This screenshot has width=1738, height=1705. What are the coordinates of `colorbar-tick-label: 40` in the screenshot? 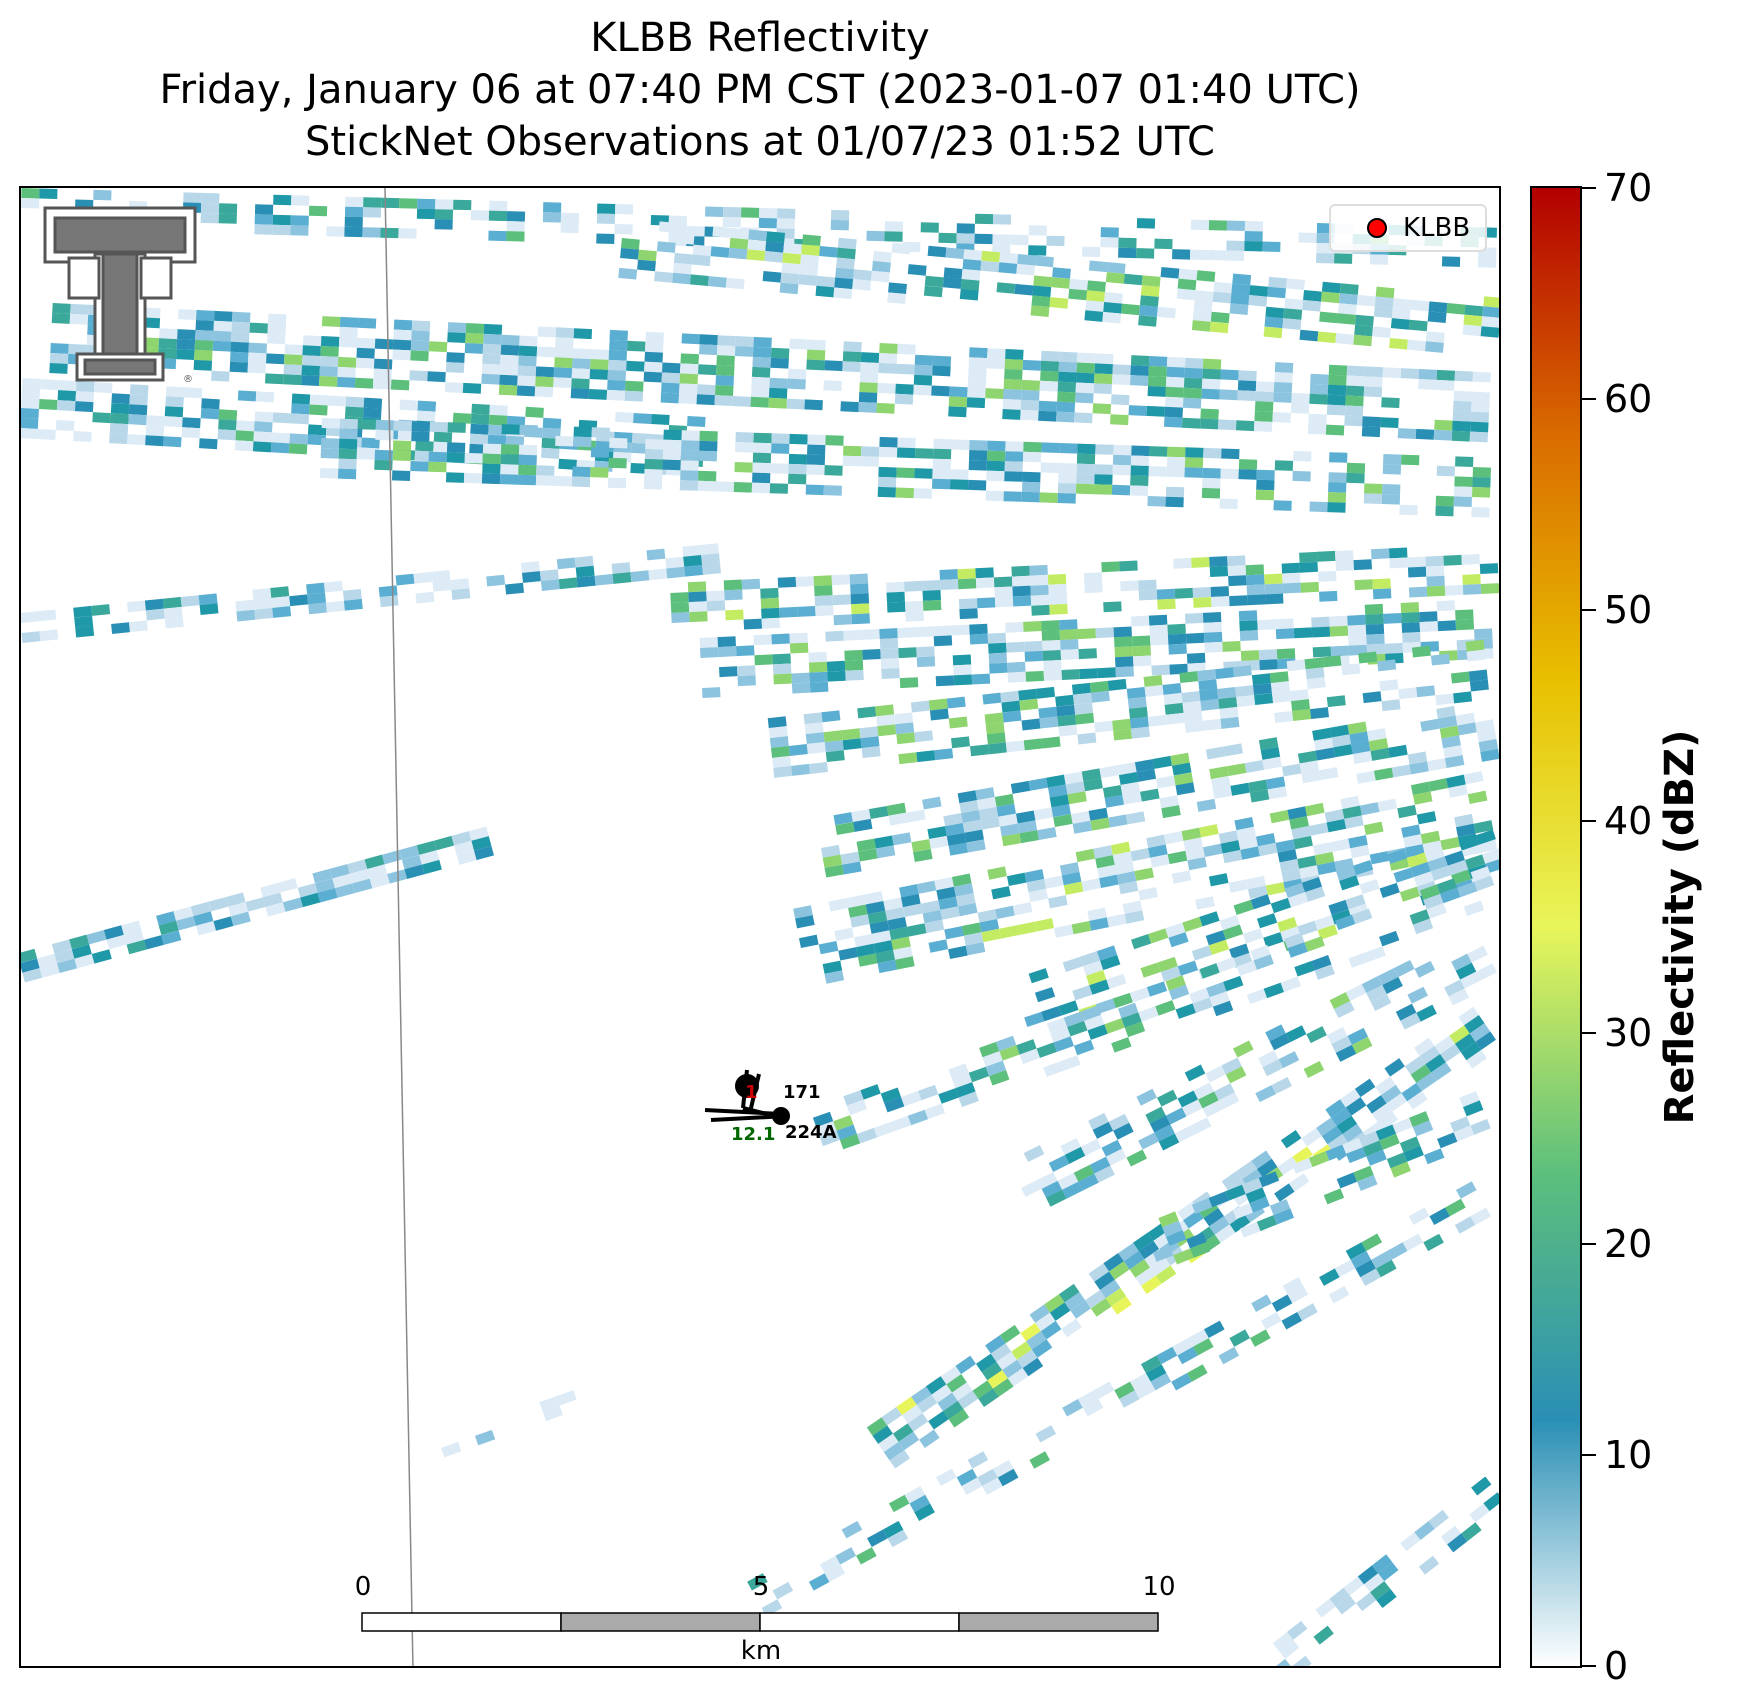 It's located at (1628, 821).